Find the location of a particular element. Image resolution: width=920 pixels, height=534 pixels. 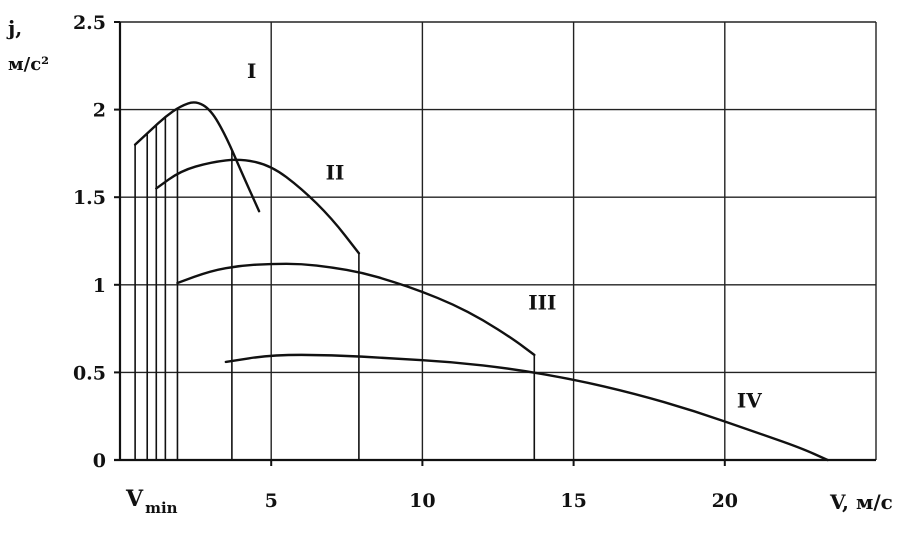

curve-label-I: I is located at coordinates (251, 71).